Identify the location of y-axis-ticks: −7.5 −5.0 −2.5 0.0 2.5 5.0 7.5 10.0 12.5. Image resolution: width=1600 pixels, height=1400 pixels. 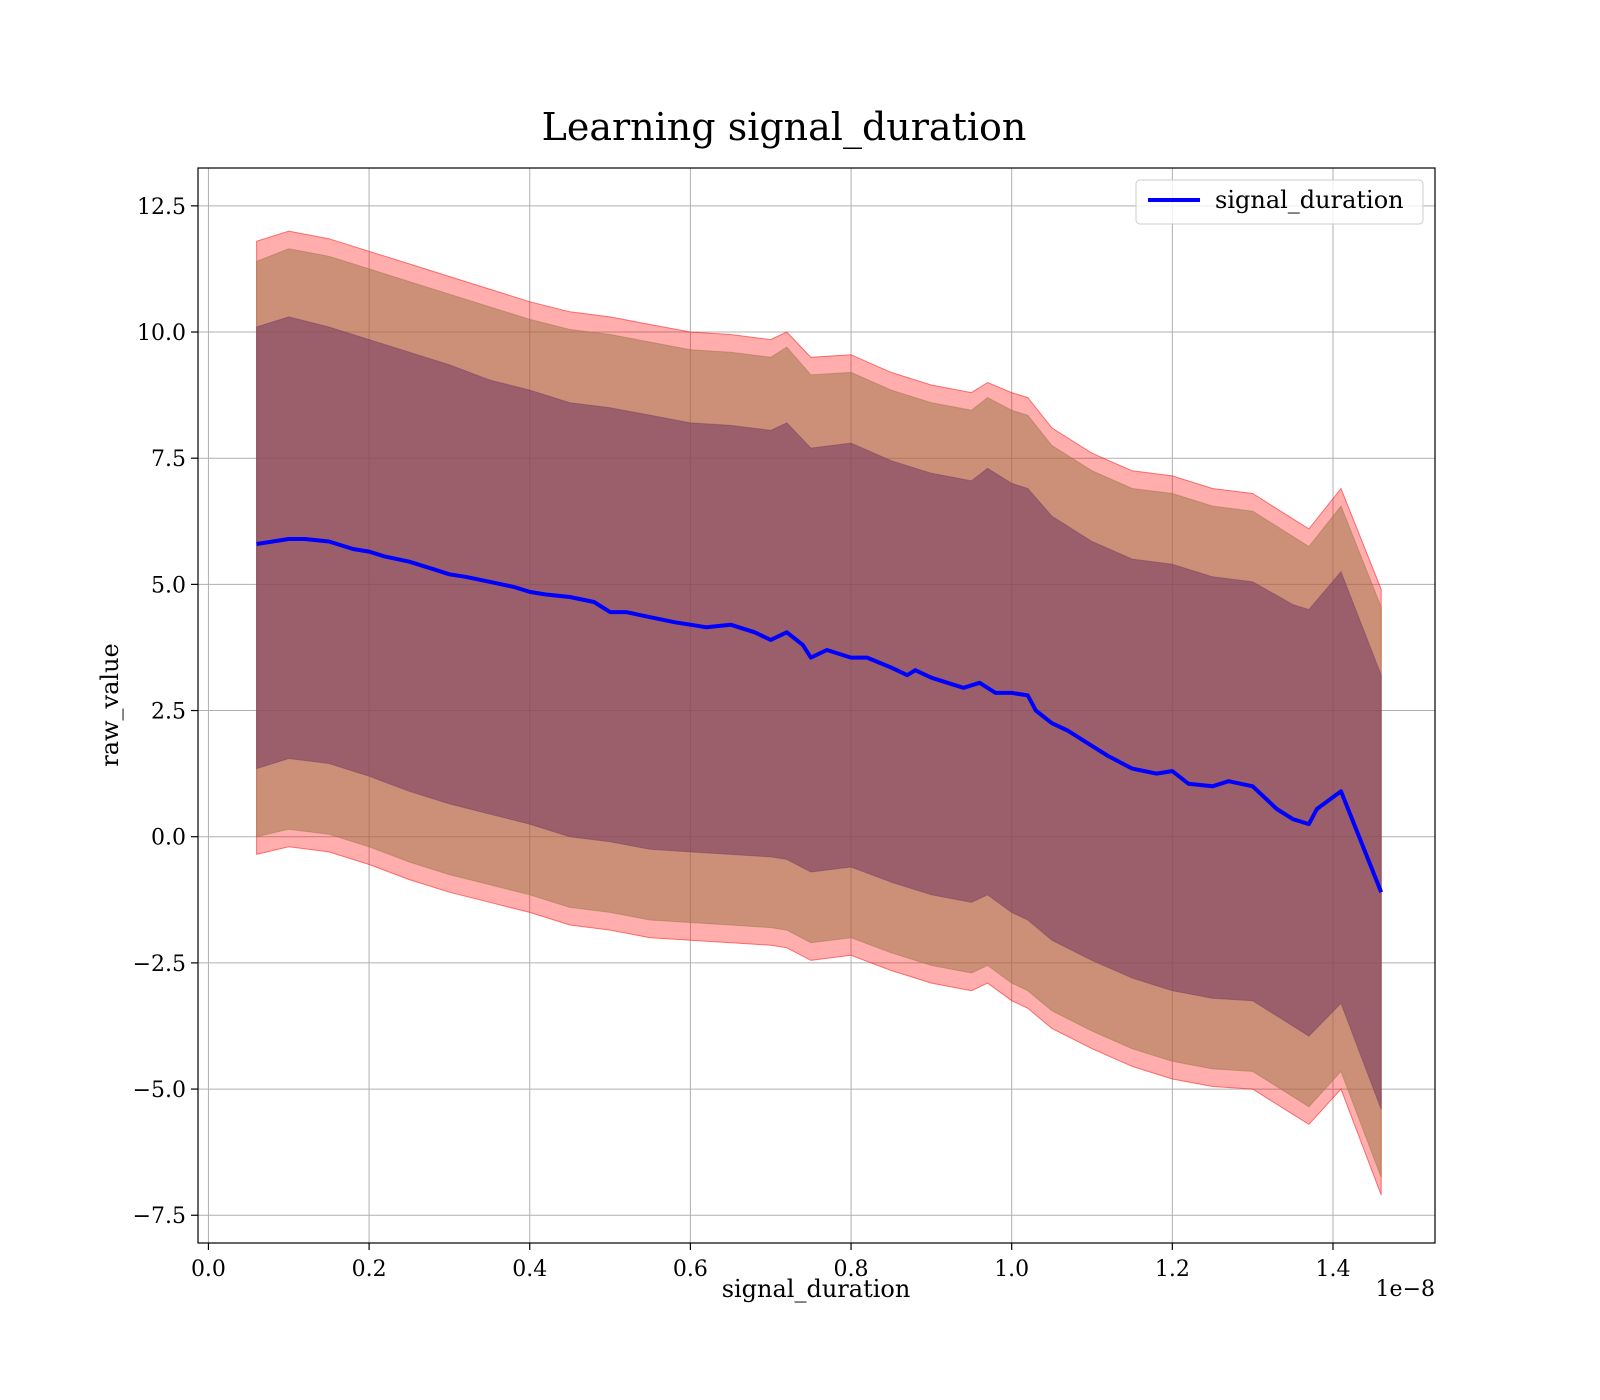
(165, 712).